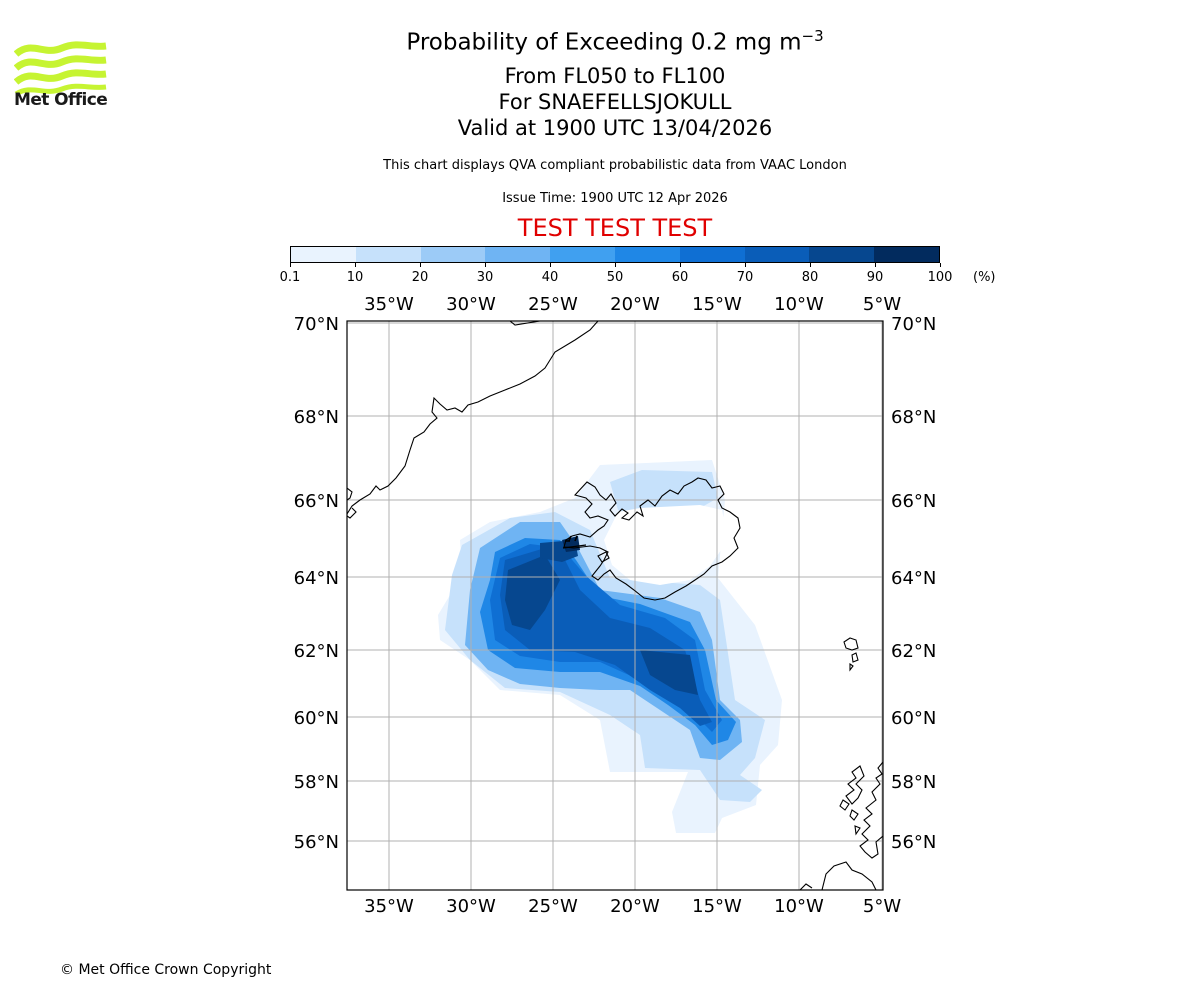  Describe the element at coordinates (355, 277) in the screenshot. I see `colorbar-tick-label: 10` at that location.